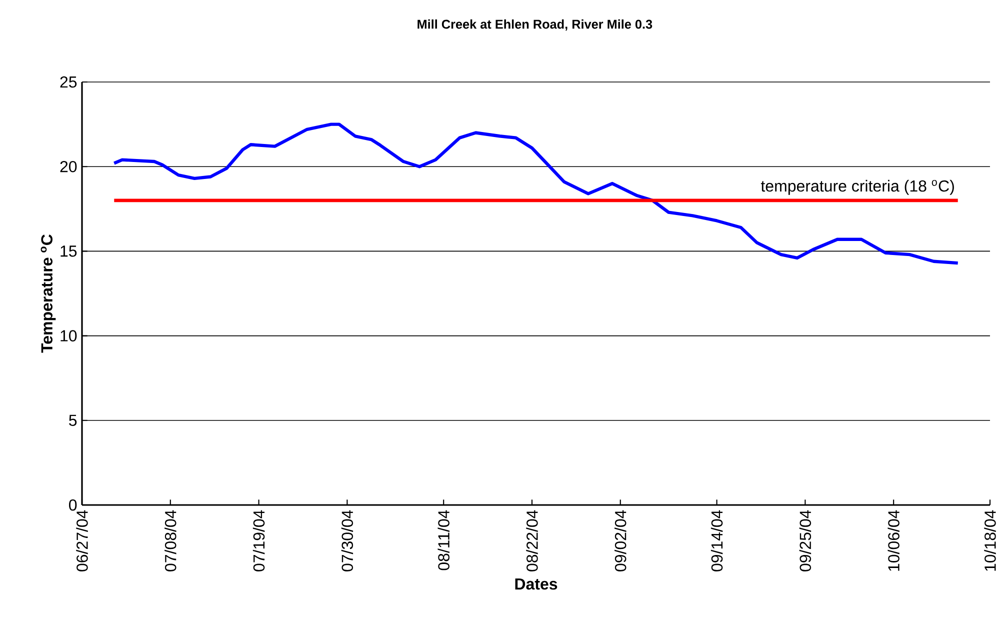  Describe the element at coordinates (68, 166) in the screenshot. I see `y-tick-label: 20` at that location.